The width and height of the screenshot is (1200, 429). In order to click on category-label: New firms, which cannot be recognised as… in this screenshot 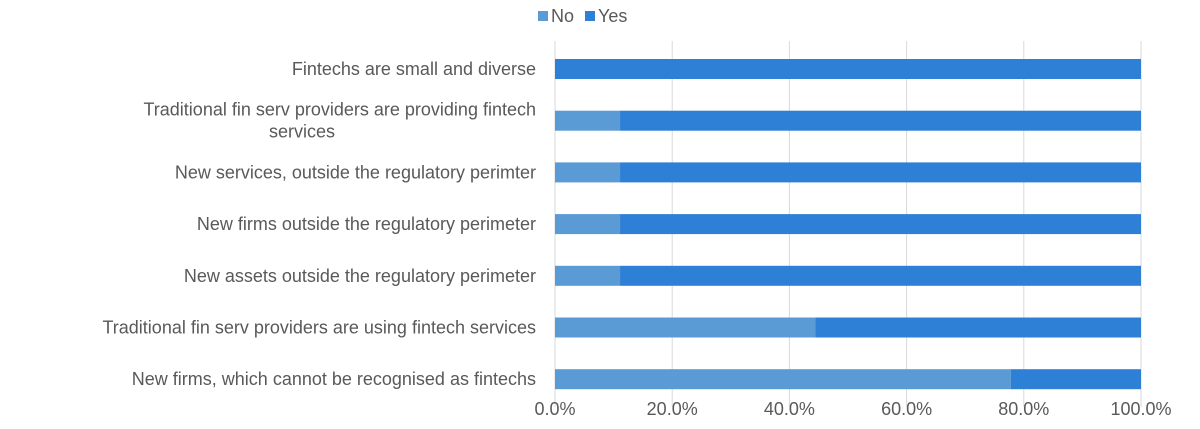, I will do `click(334, 379)`.